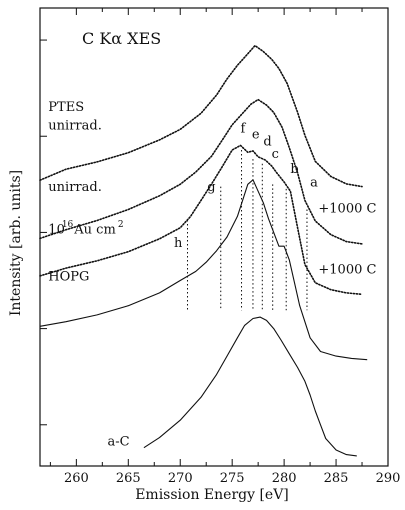  What do you see at coordinates (16, 243) in the screenshot?
I see `y-axis-label: Intensity [arb. units]` at bounding box center [16, 243].